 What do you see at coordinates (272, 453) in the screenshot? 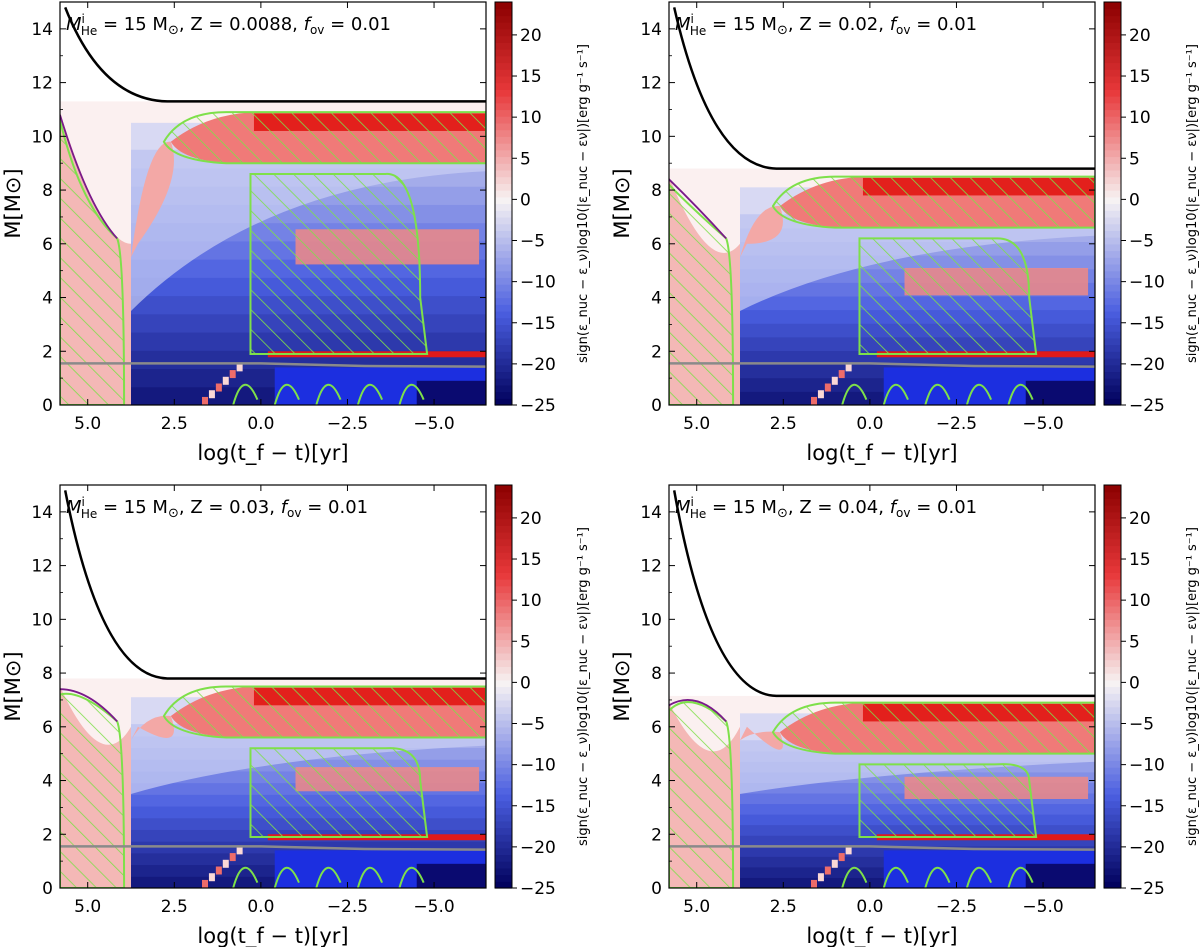
I see `x-axis-label: log(t_f − t)[yr]` at bounding box center [272, 453].